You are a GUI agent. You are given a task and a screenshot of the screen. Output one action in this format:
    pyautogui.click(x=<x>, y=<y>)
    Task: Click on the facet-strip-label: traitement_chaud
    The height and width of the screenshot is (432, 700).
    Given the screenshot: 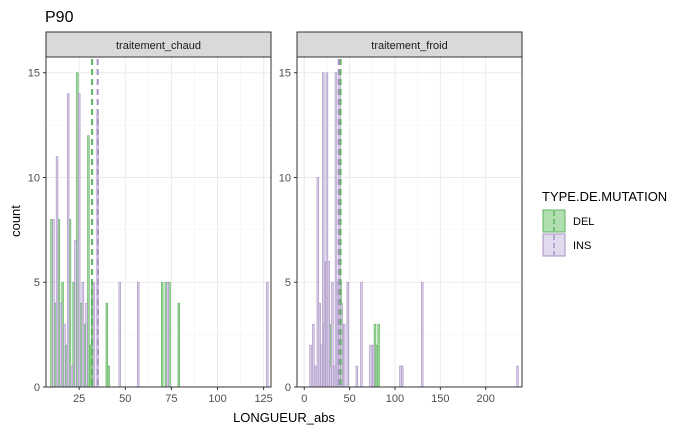 What is the action you would take?
    pyautogui.click(x=158, y=46)
    